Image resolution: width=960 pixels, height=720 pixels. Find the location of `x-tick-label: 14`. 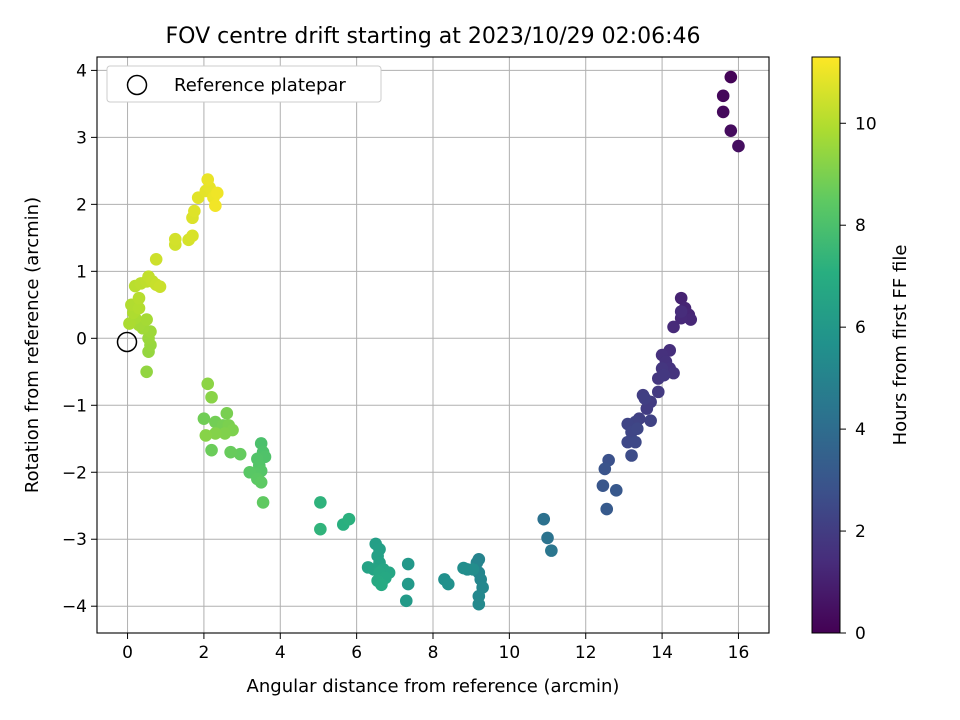

x-tick-label: 14 is located at coordinates (662, 653).